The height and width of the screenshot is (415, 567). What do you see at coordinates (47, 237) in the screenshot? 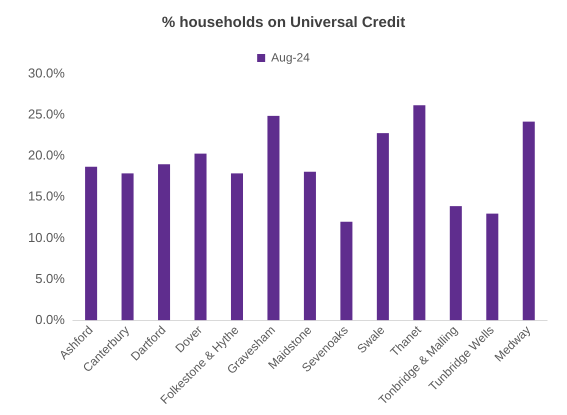
I see `y-tick-label: 10.0%` at bounding box center [47, 237].